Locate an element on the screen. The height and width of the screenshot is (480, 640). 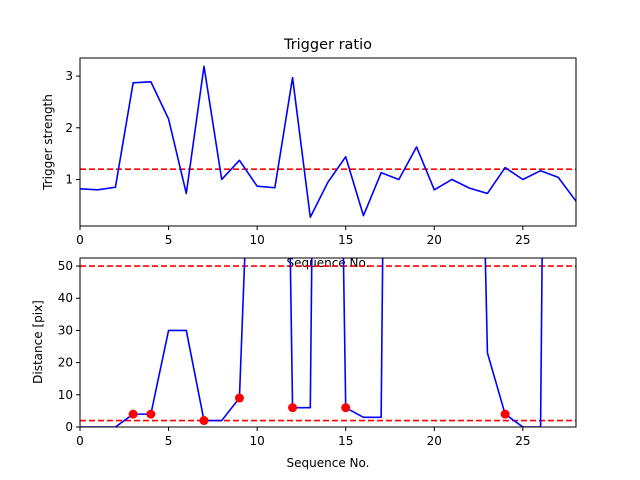
y-tick-label: 0 is located at coordinates (69, 427).